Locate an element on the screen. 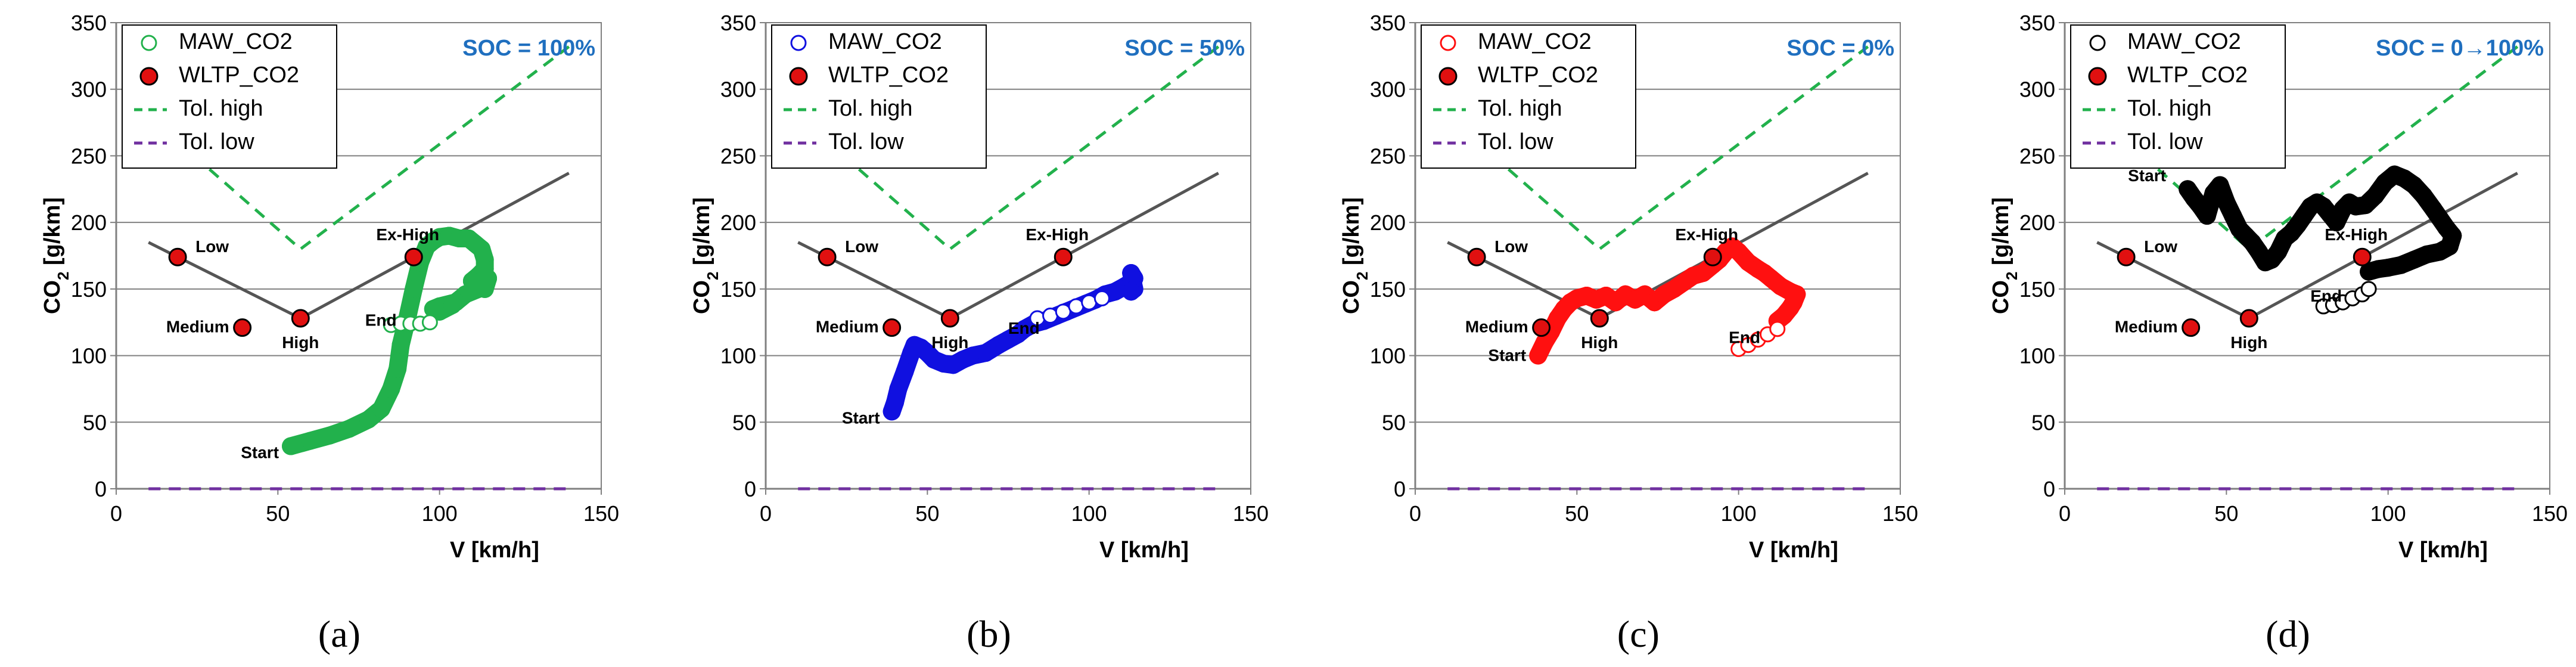  wltp-point-label: Low is located at coordinates (212, 246).